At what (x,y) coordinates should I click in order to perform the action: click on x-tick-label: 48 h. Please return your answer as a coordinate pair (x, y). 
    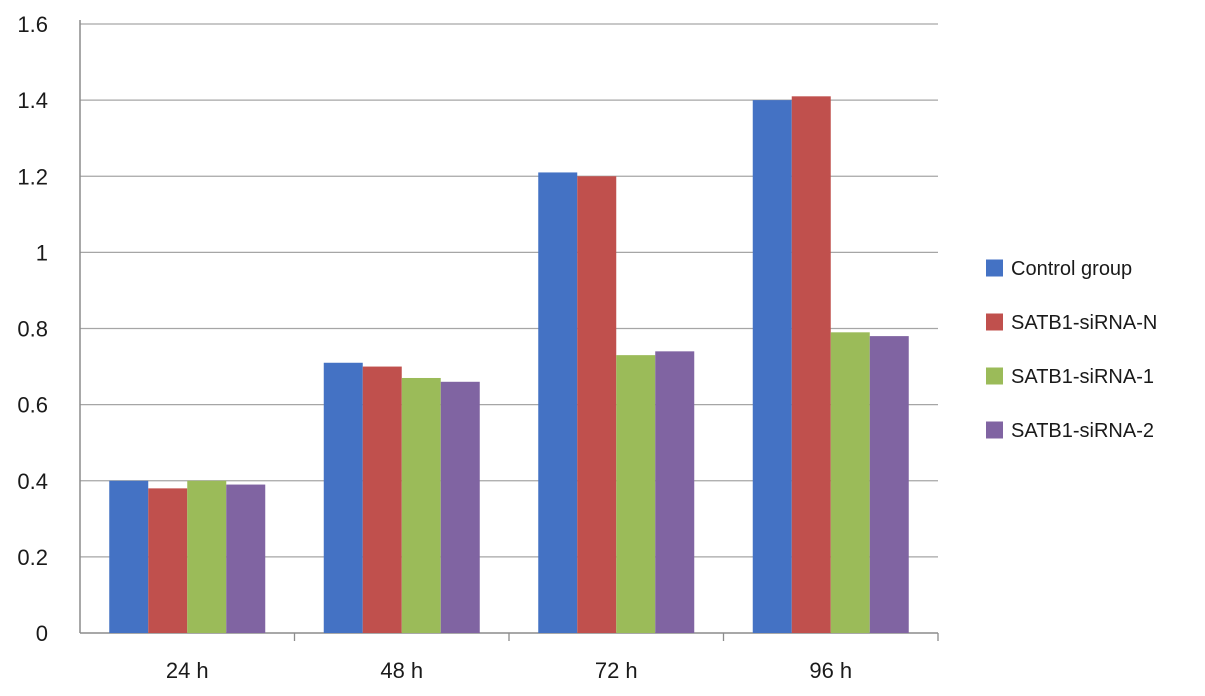
    Looking at the image, I should click on (401, 670).